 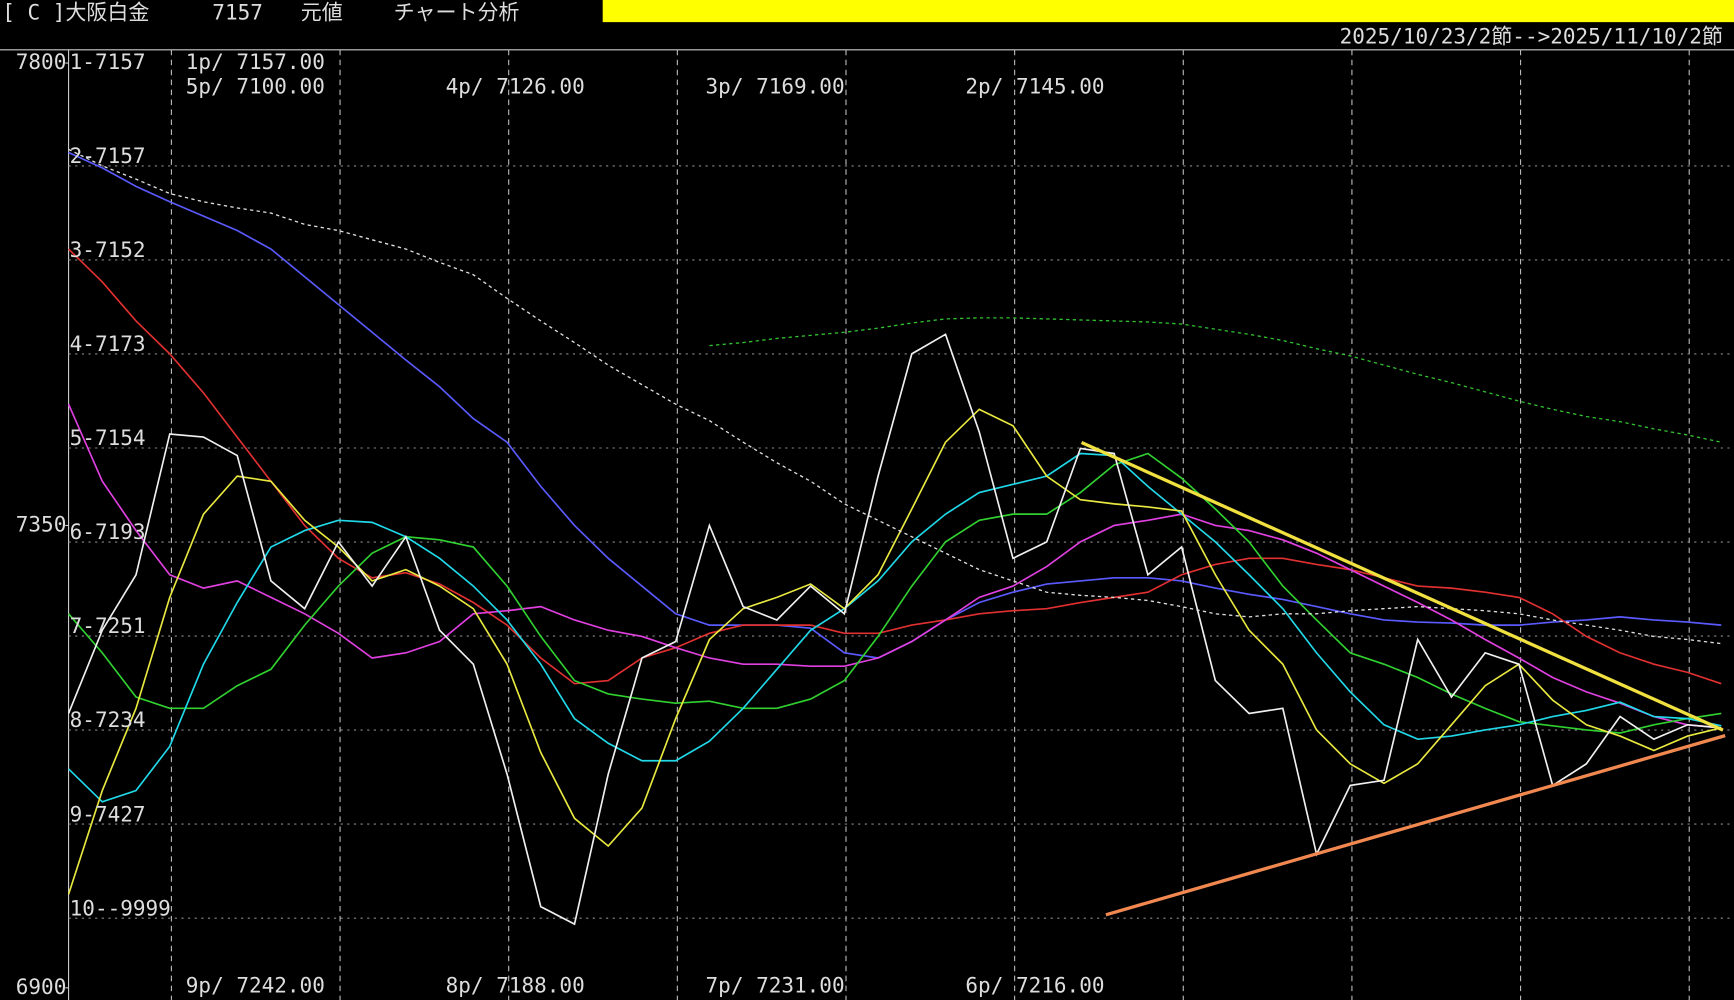 I want to click on y-tick-label: 7800, so click(x=41, y=61).